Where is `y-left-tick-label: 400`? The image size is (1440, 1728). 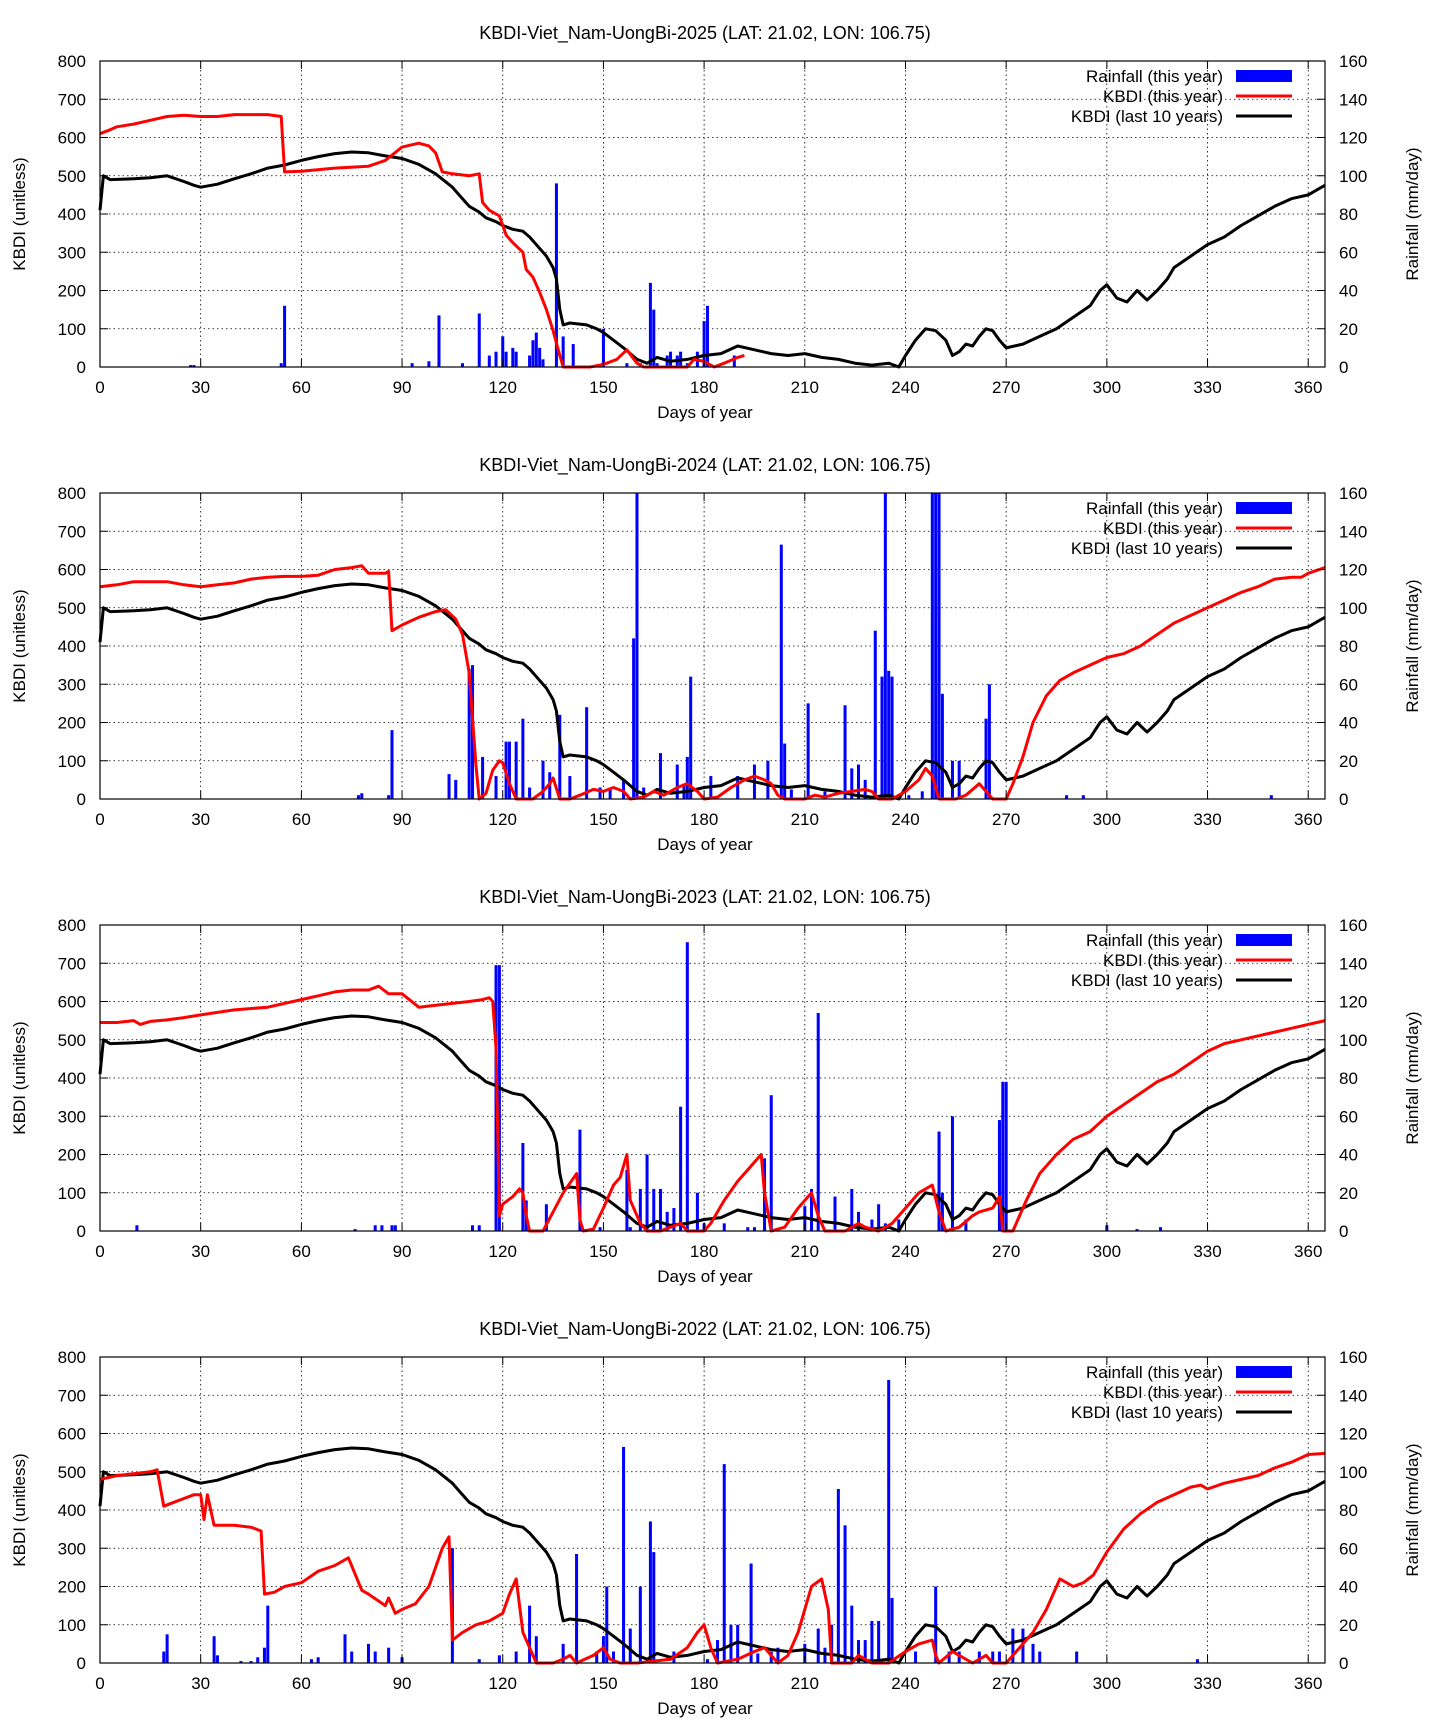 y-left-tick-label: 400 is located at coordinates (72, 646).